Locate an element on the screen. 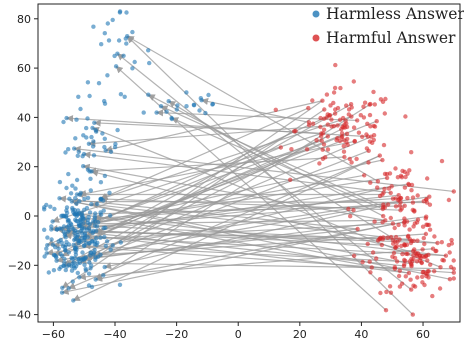 The height and width of the screenshot is (347, 464). x-tick-label: −40 is located at coordinates (114, 334).